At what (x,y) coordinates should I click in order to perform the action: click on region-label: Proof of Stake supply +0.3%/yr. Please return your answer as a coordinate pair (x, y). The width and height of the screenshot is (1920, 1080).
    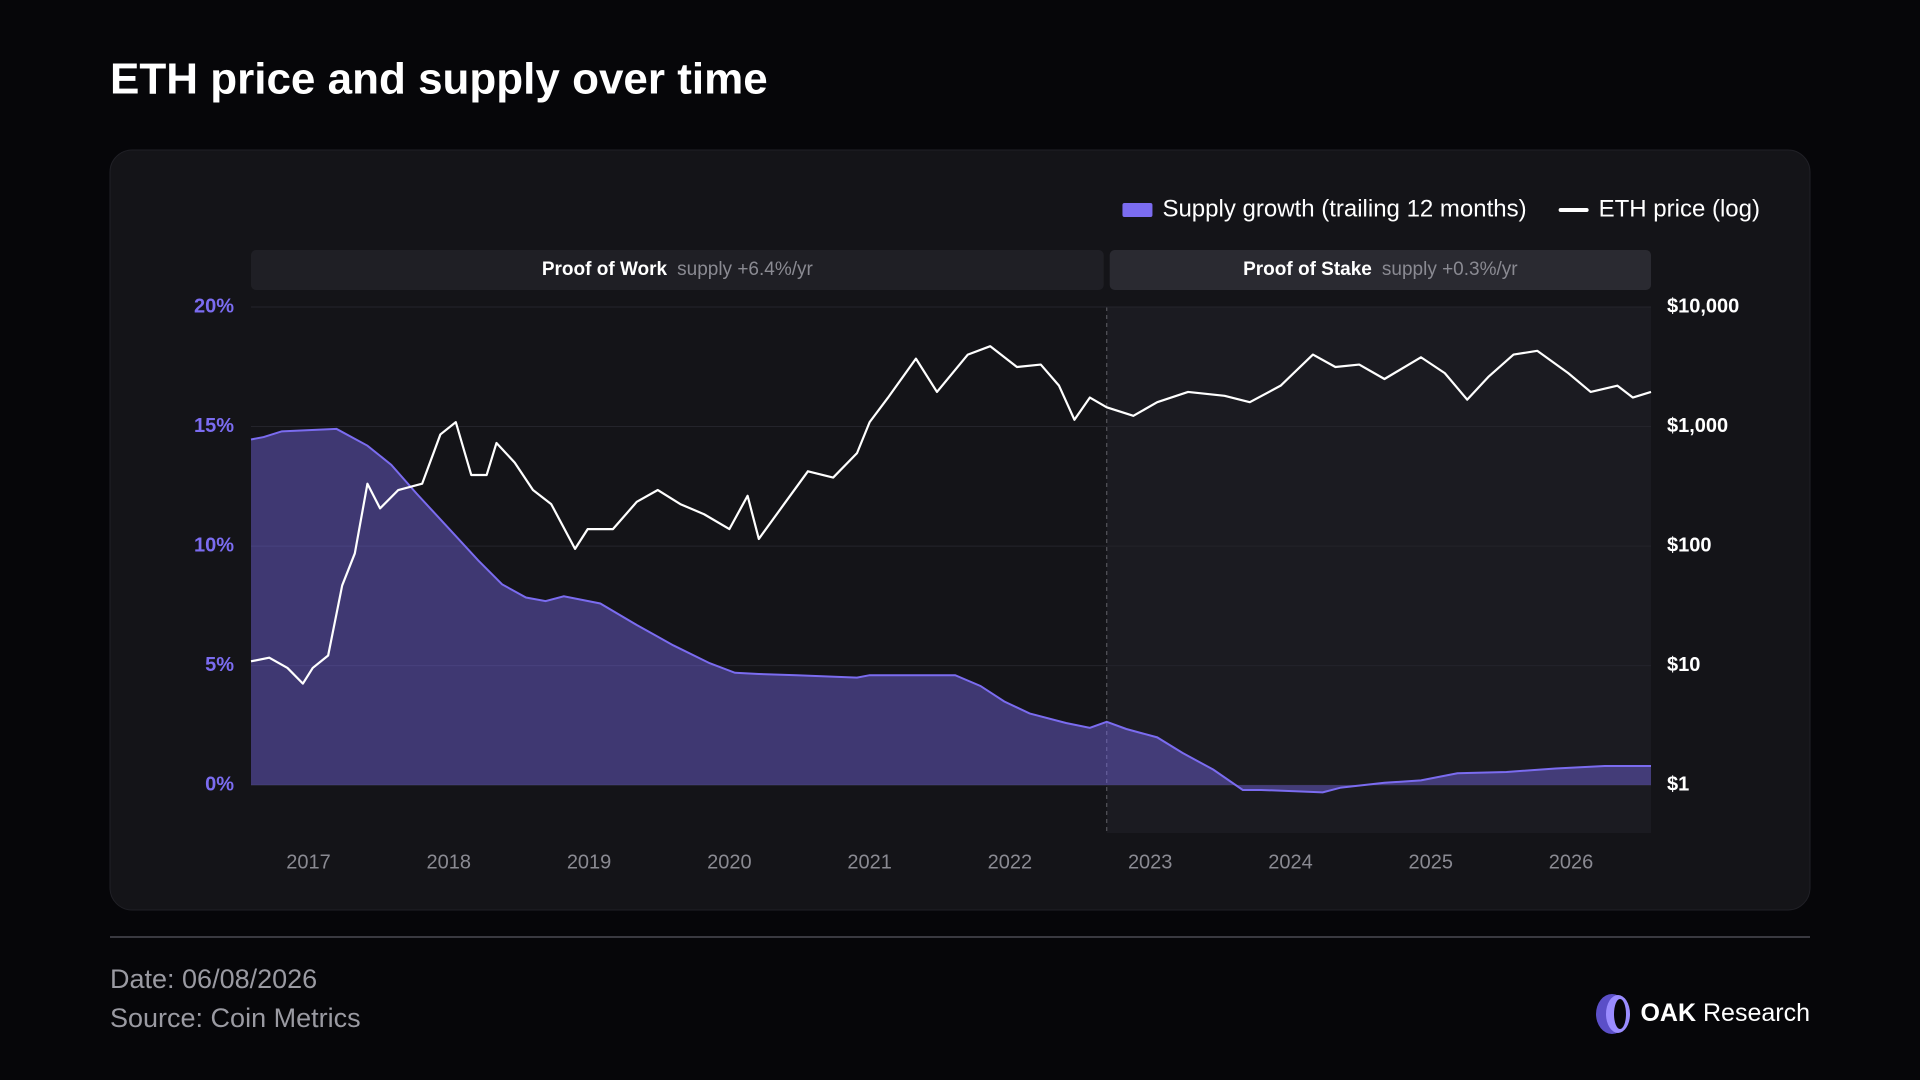
    Looking at the image, I should click on (1380, 269).